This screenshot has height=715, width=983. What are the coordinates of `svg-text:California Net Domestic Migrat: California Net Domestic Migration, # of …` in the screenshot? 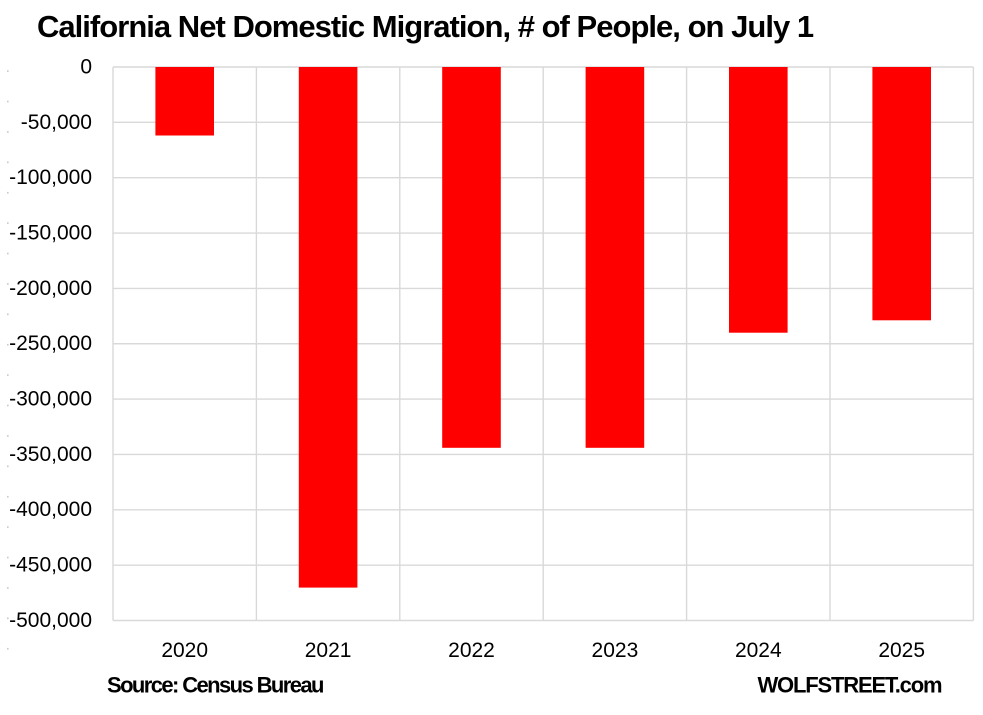 It's located at (425, 26).